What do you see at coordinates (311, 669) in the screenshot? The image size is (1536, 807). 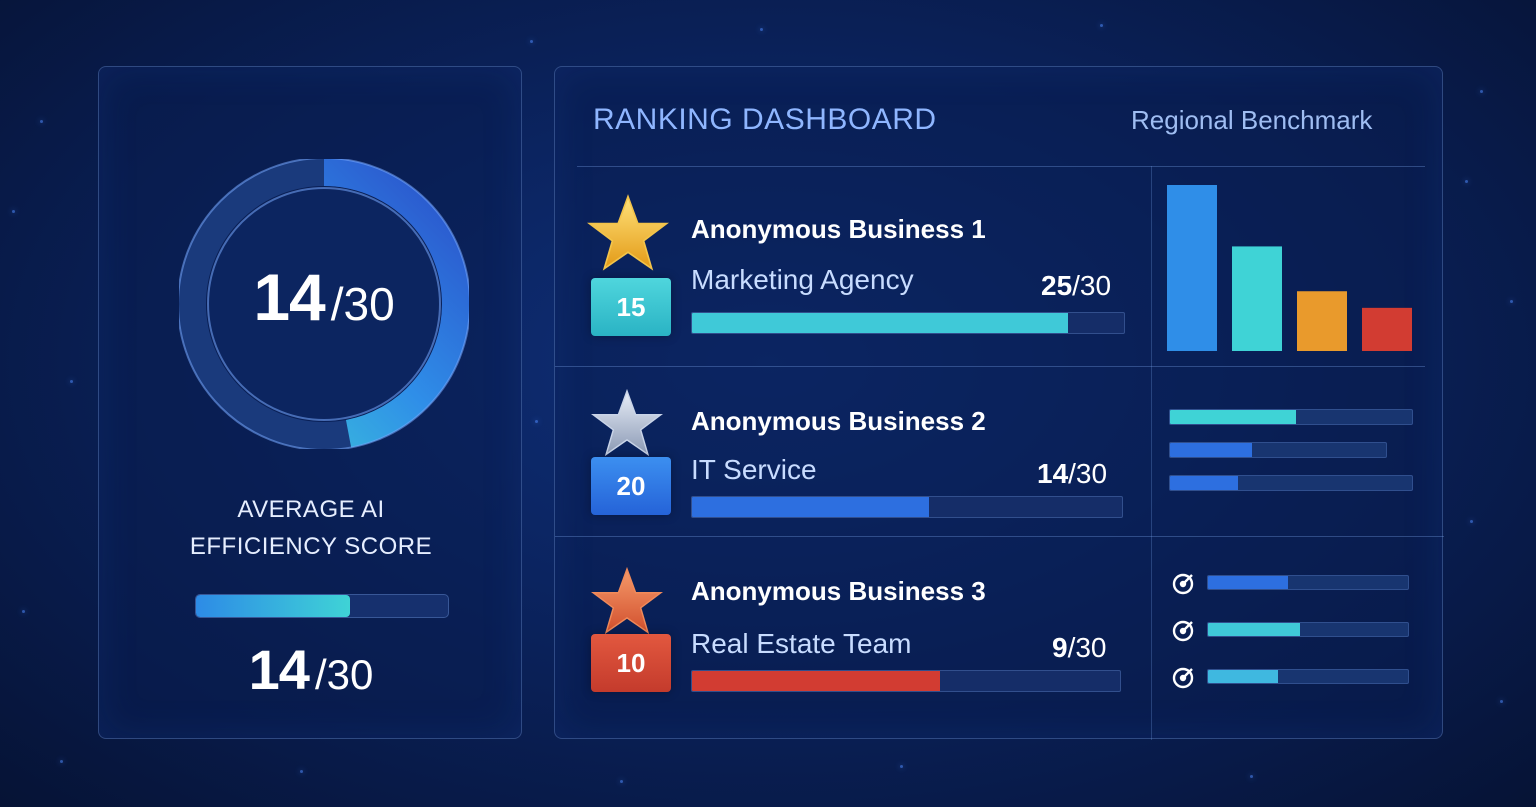 I see `average-score: 14 /30` at bounding box center [311, 669].